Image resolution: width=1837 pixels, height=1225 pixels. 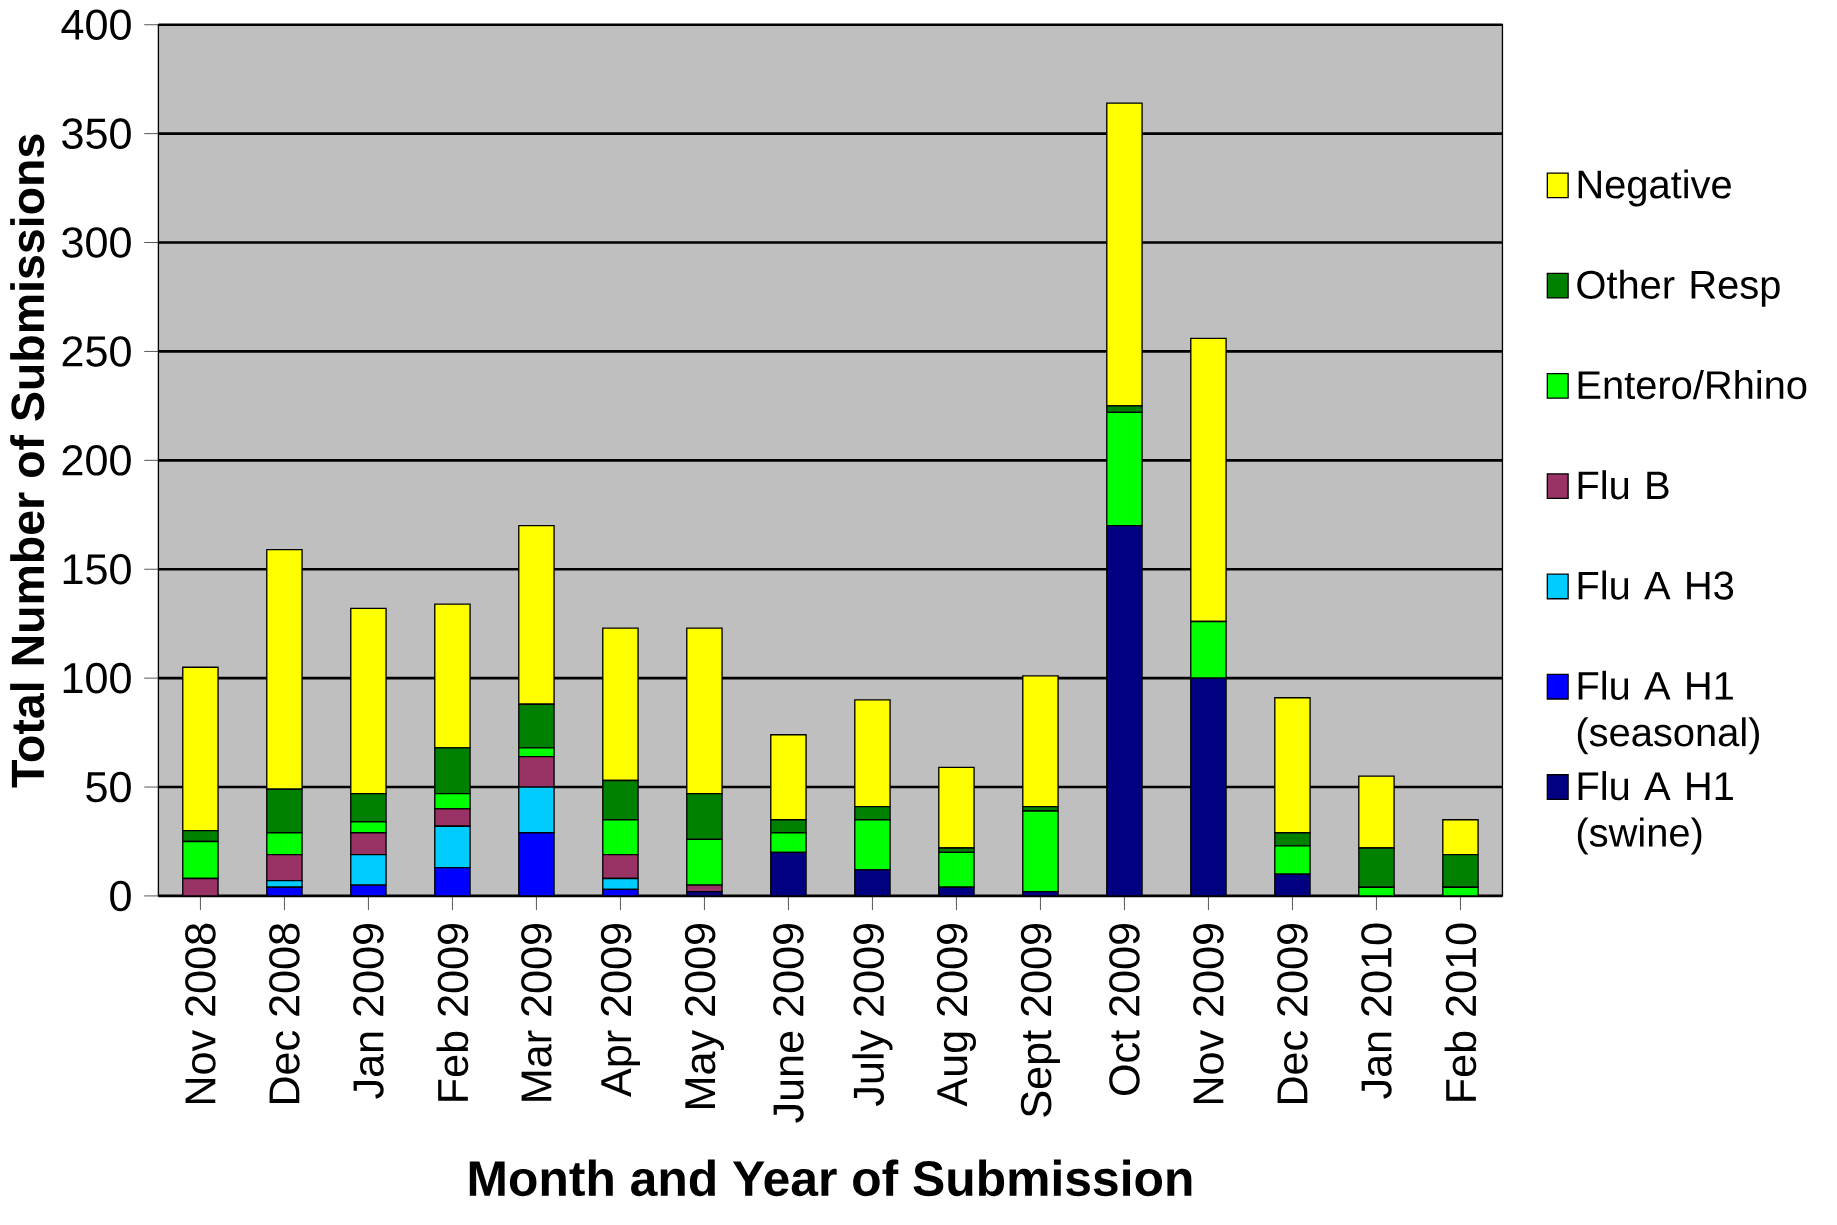 I want to click on legend-label: Flu A H1 (seasonal), so click(x=1668, y=712).